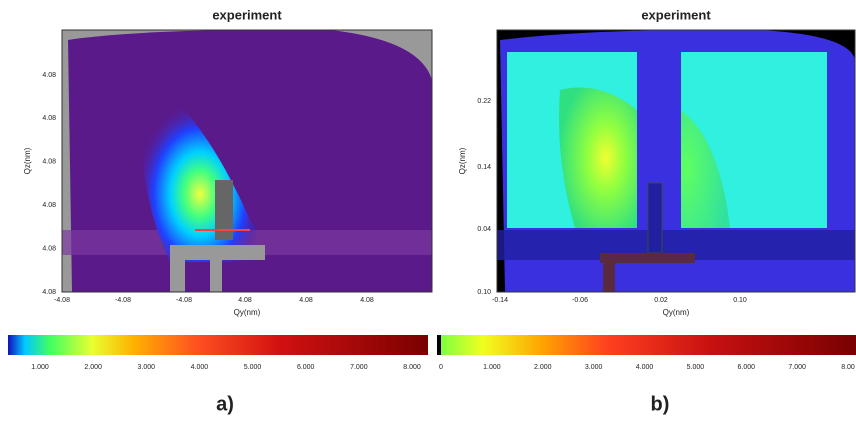 The image size is (856, 423). Describe the element at coordinates (484, 167) in the screenshot. I see `y-tick-label: 0.14` at that location.